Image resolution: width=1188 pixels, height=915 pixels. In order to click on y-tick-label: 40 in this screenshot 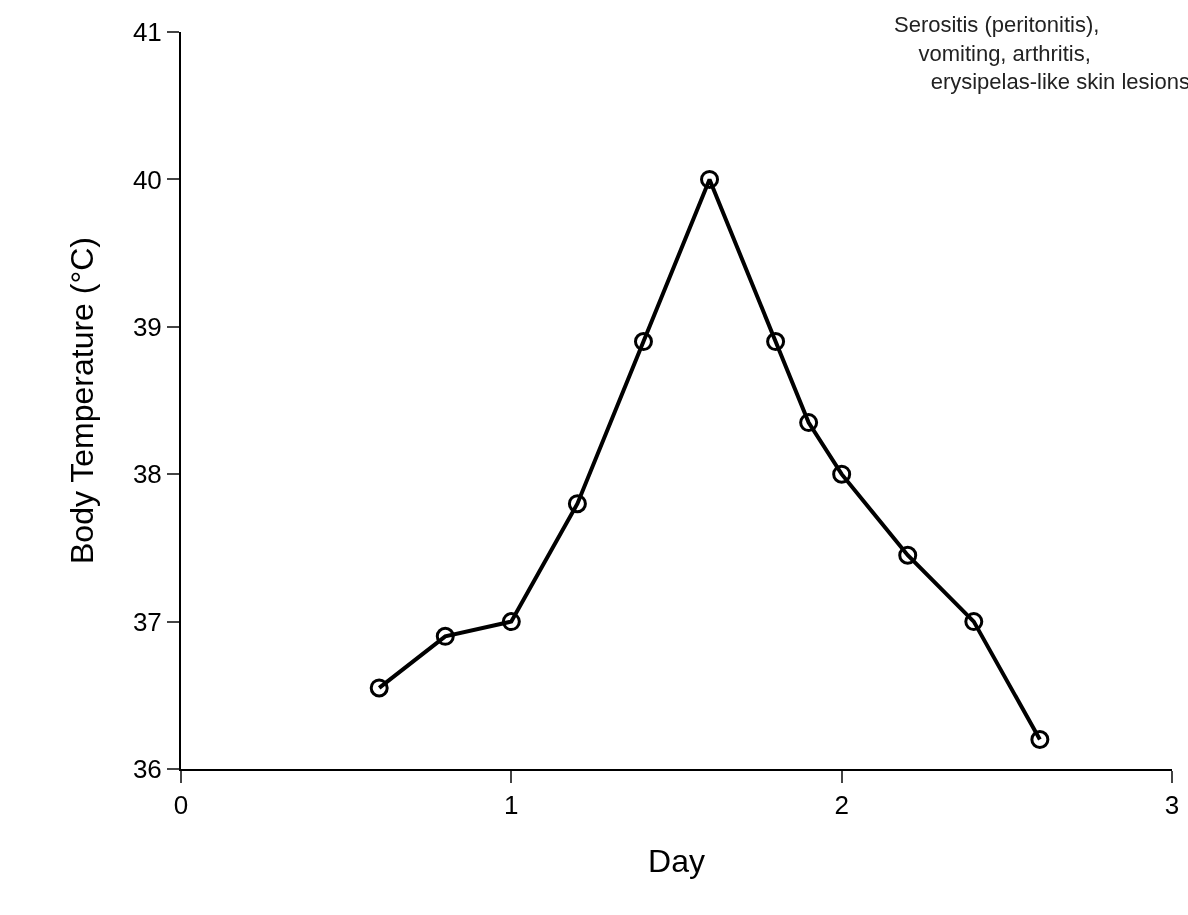, I will do `click(147, 179)`.